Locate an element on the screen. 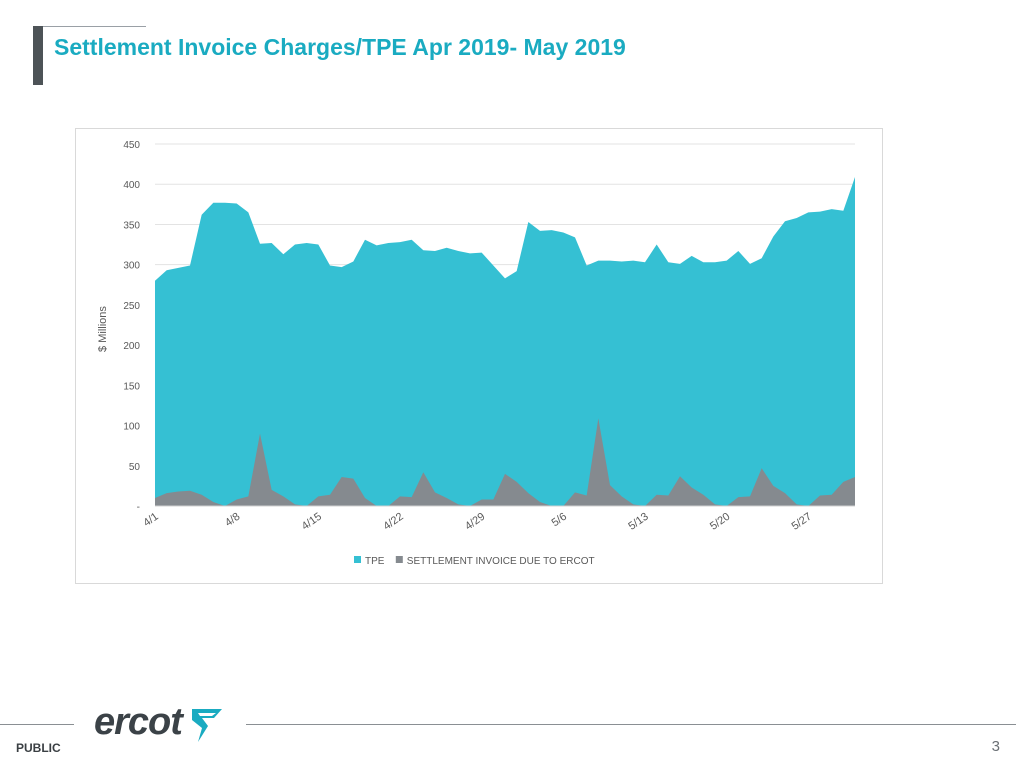 This screenshot has height=768, width=1024. legend-label: SETTLEMENT INVOICE DUE TO ERCOT is located at coordinates (501, 561).